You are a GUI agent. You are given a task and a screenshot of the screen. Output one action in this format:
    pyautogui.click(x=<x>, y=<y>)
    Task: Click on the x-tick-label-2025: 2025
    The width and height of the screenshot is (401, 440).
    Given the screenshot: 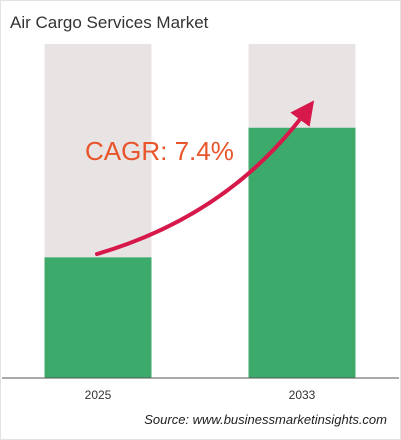 What is the action you would take?
    pyautogui.click(x=98, y=395)
    